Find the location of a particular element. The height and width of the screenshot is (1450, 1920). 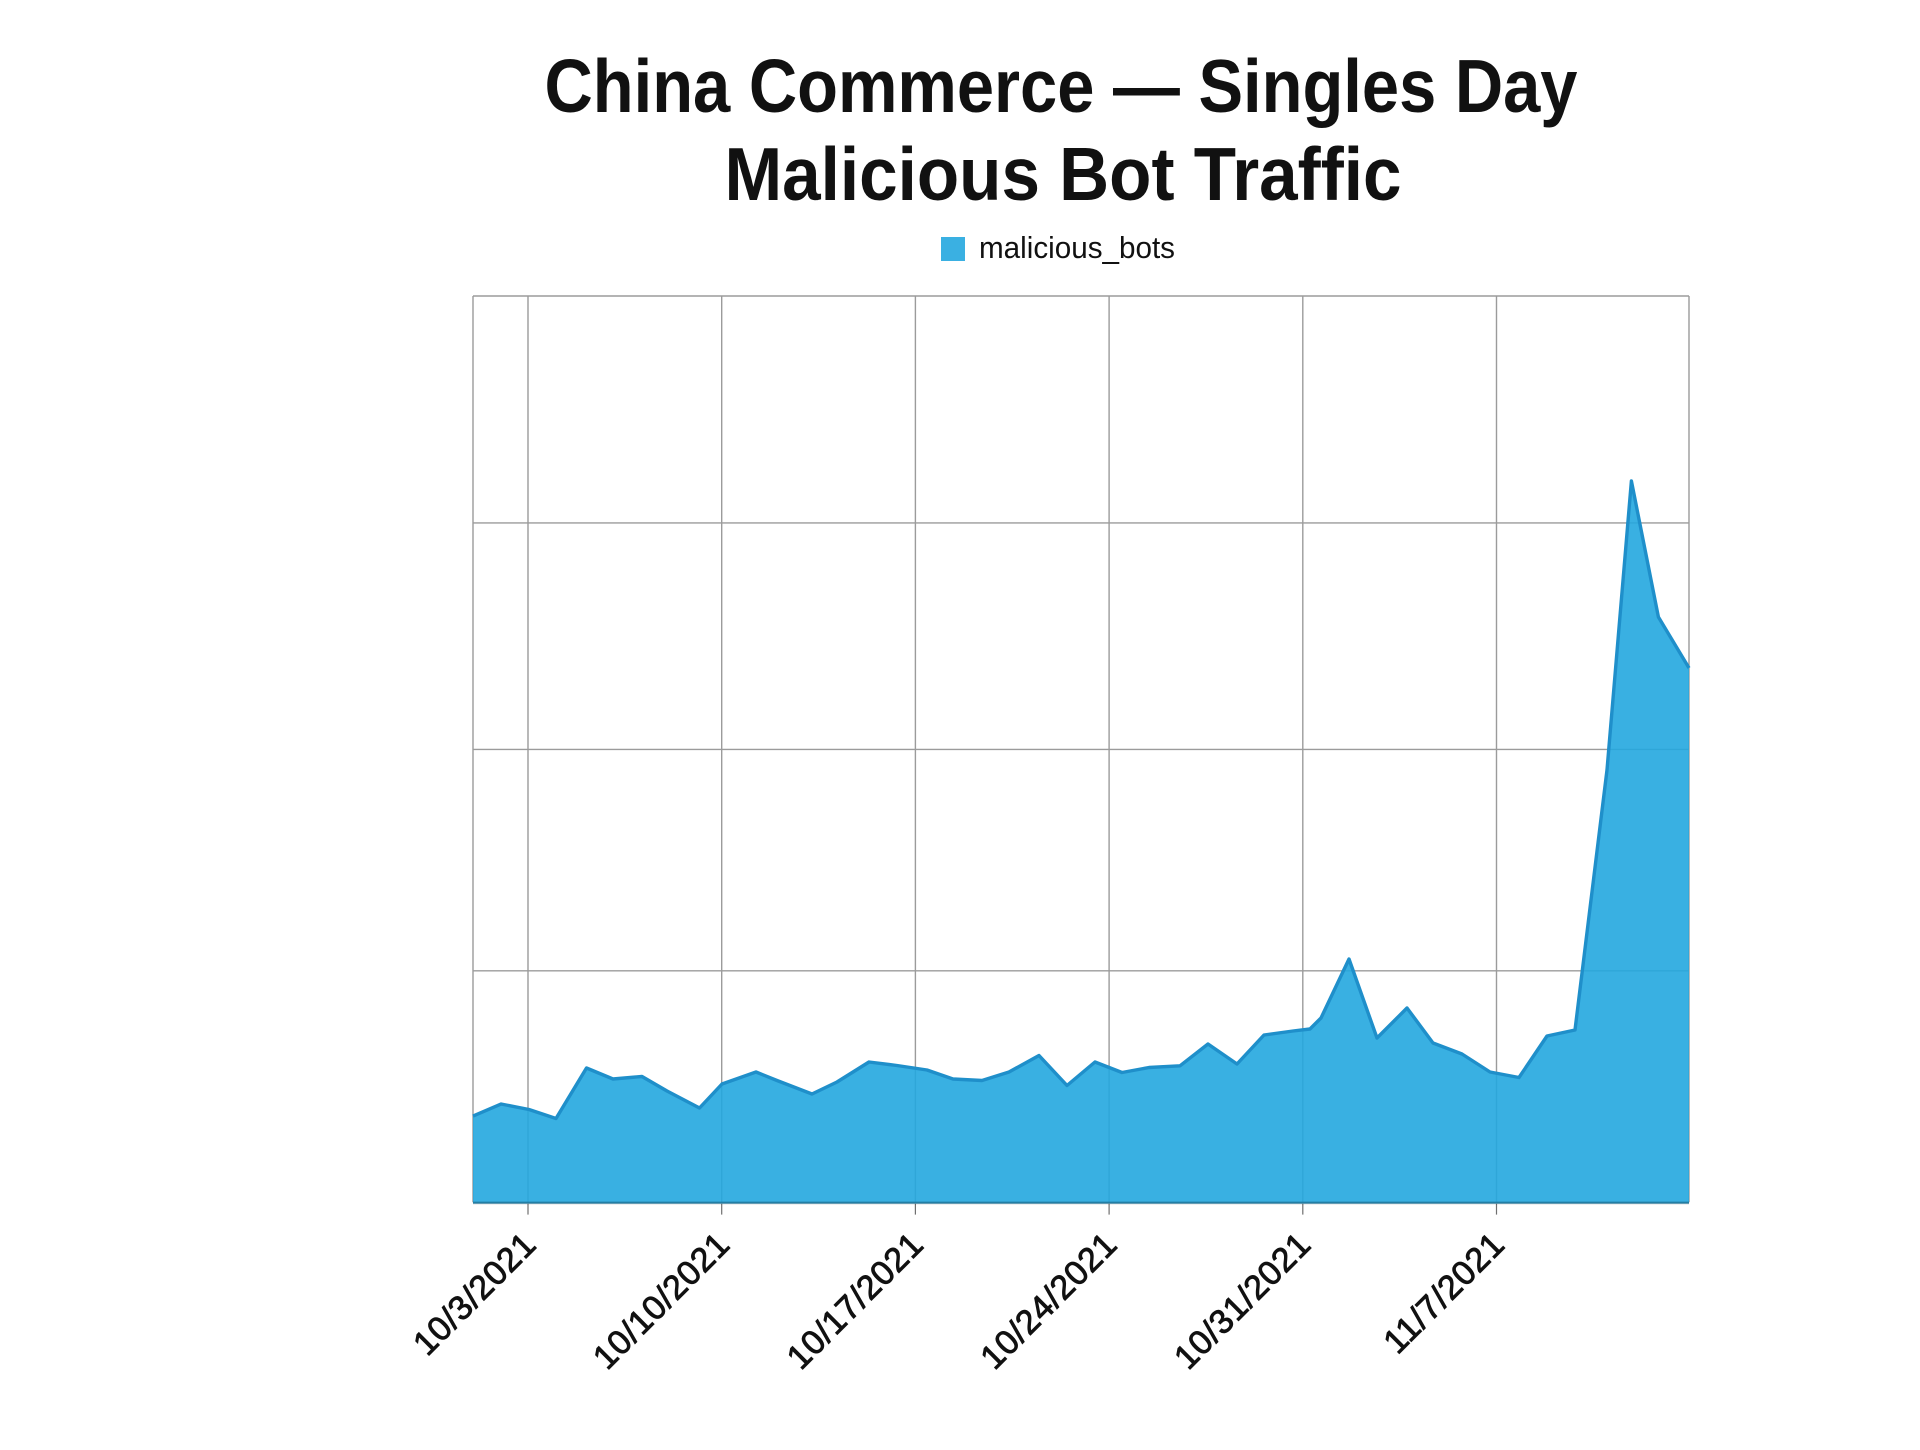

svg-text: 10/24/2021 is located at coordinates (1048, 1300).